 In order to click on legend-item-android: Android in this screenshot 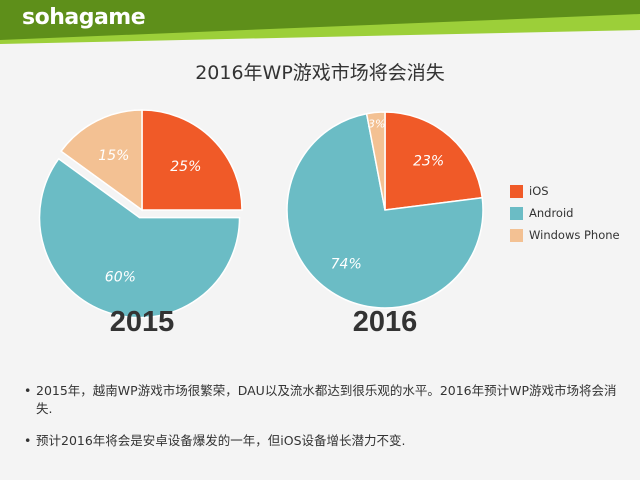, I will do `click(565, 213)`.